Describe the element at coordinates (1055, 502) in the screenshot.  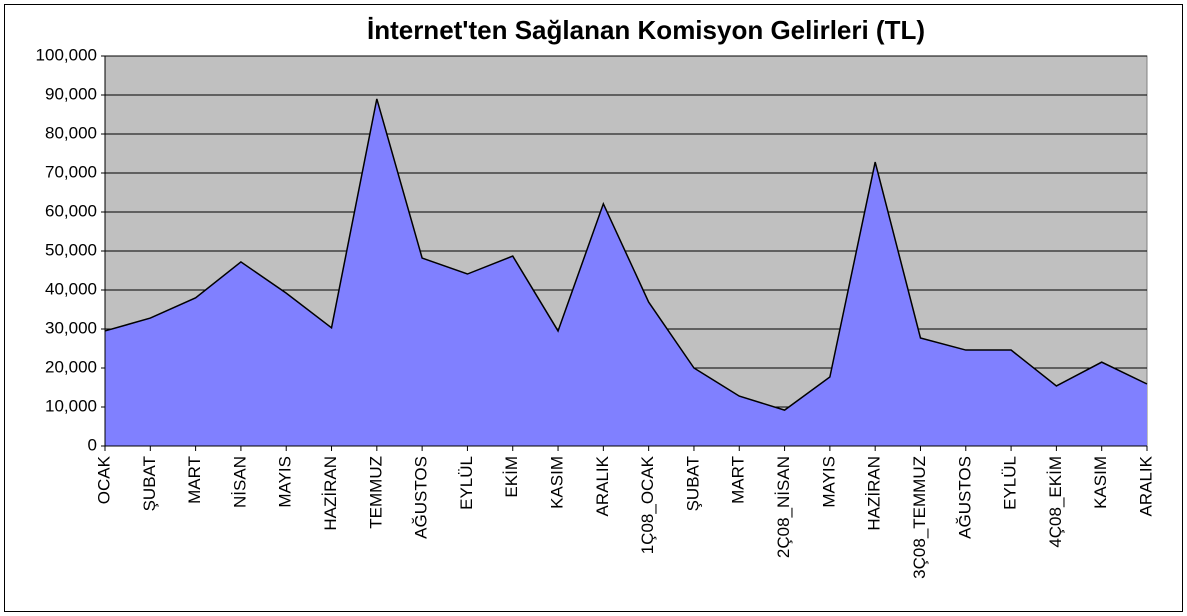
I see `x-tick-label: 4Ç08_EKİM` at that location.